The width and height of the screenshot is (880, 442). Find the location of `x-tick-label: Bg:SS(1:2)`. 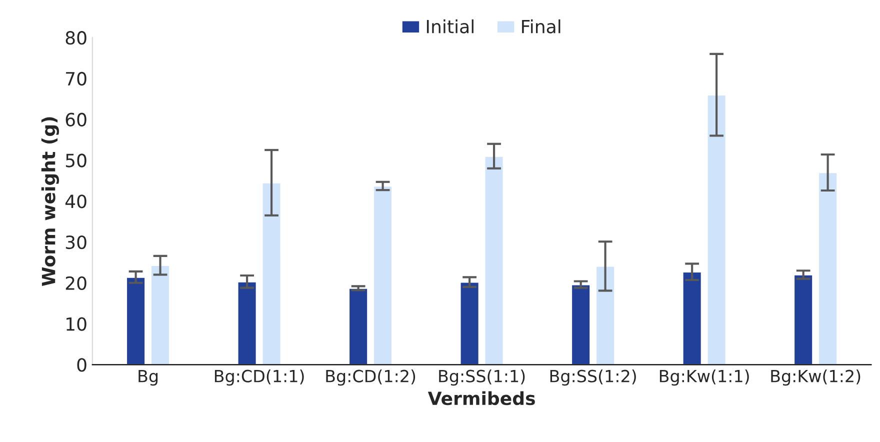

x-tick-label: Bg:SS(1:2) is located at coordinates (593, 378).